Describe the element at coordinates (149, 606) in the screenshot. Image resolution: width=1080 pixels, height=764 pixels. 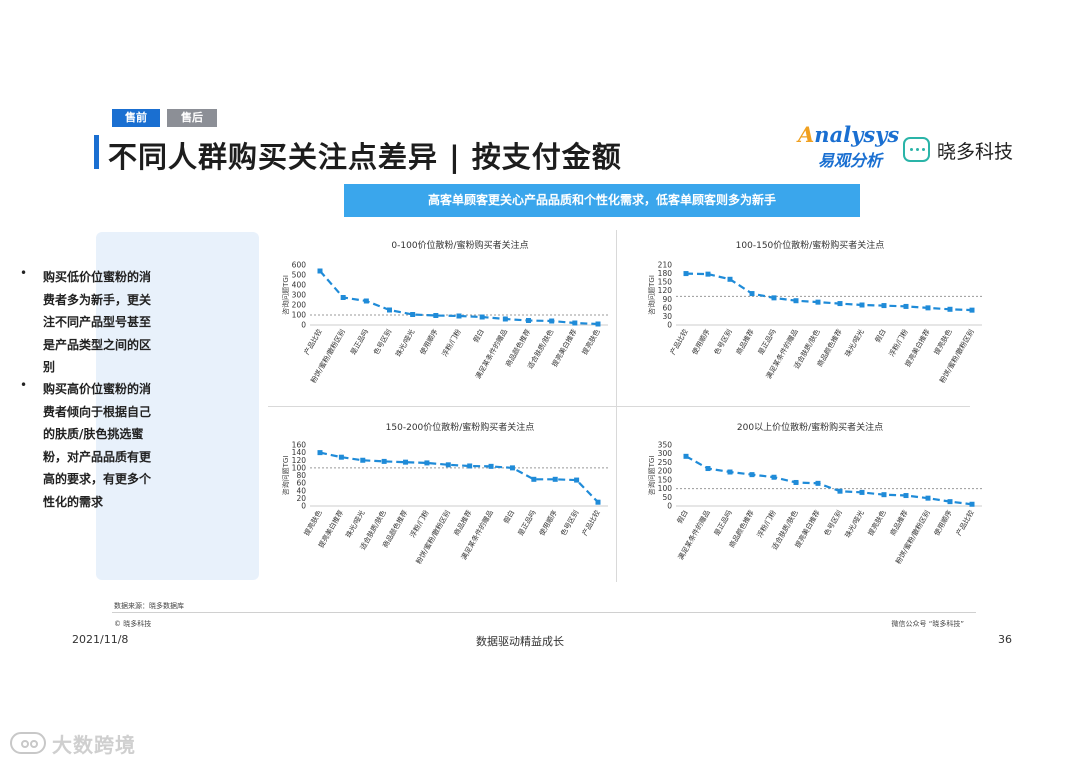
I see `data-source: 数据来源：晓多数据库` at that location.